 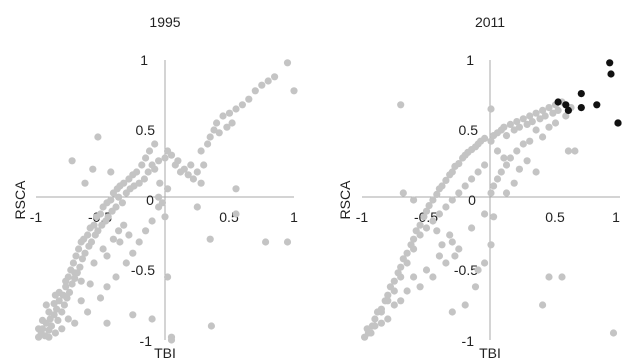 I want to click on y-tick-label: 1, so click(x=144, y=60).